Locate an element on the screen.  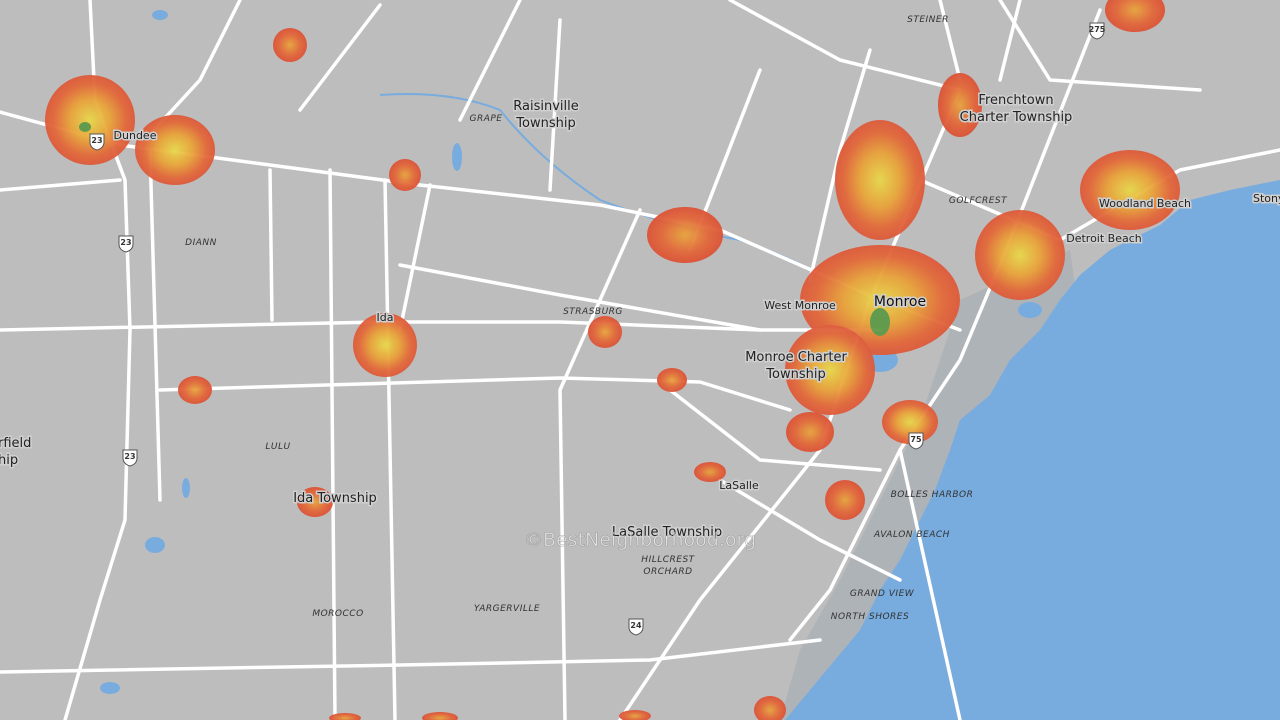
locality-label: STRASBURG is located at coordinates (593, 312).